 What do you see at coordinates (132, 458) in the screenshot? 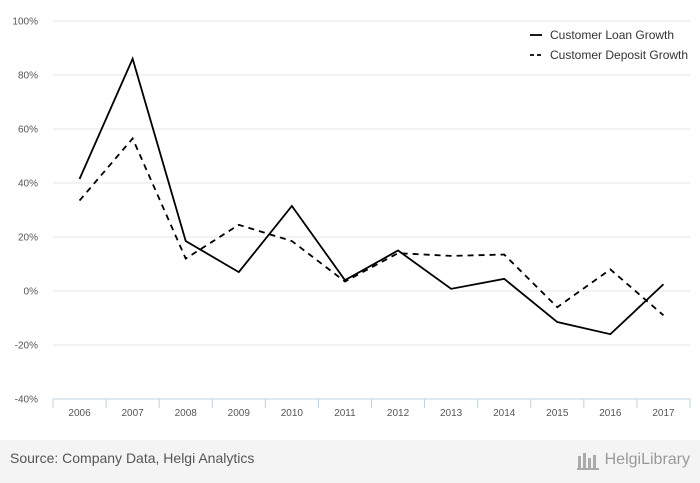
I see `source-note: Source: Company Data, Helgi Analytics` at bounding box center [132, 458].